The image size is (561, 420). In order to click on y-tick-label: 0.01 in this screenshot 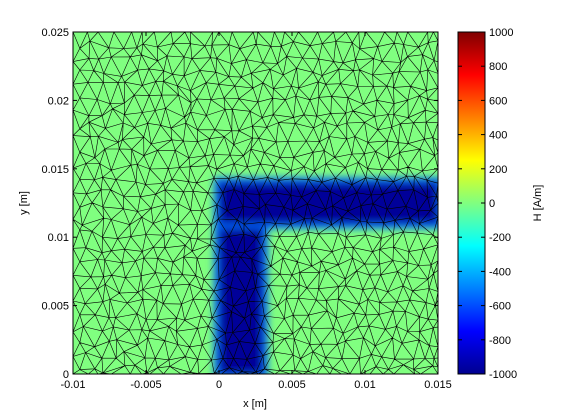, I will do `click(58, 238)`.